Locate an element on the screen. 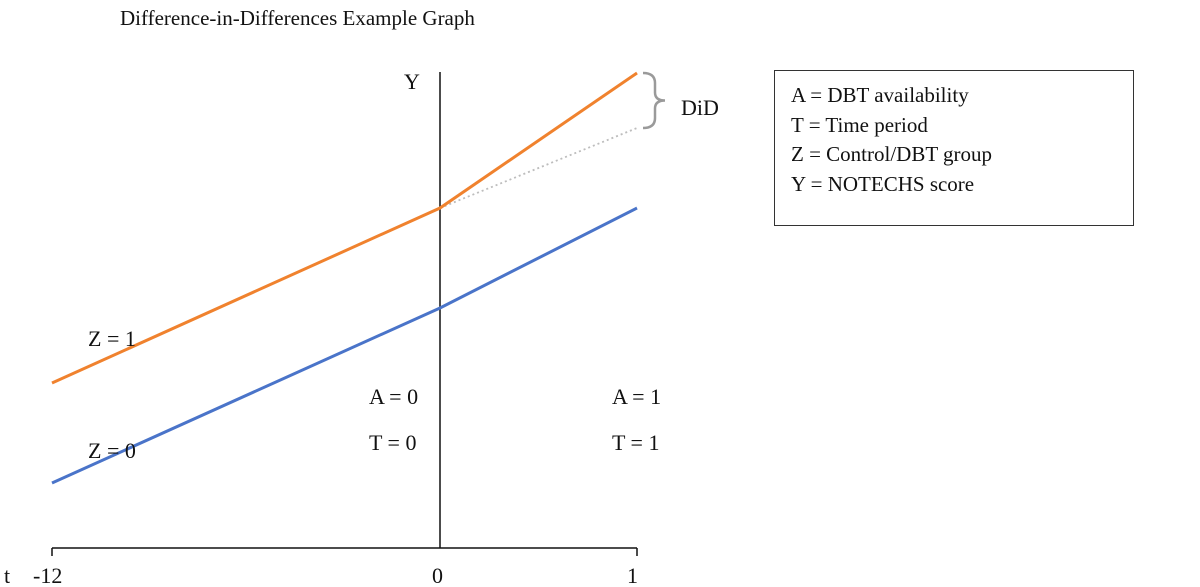 Image resolution: width=1200 pixels, height=587 pixels. post-period-a-label: A = 1 is located at coordinates (636, 396).